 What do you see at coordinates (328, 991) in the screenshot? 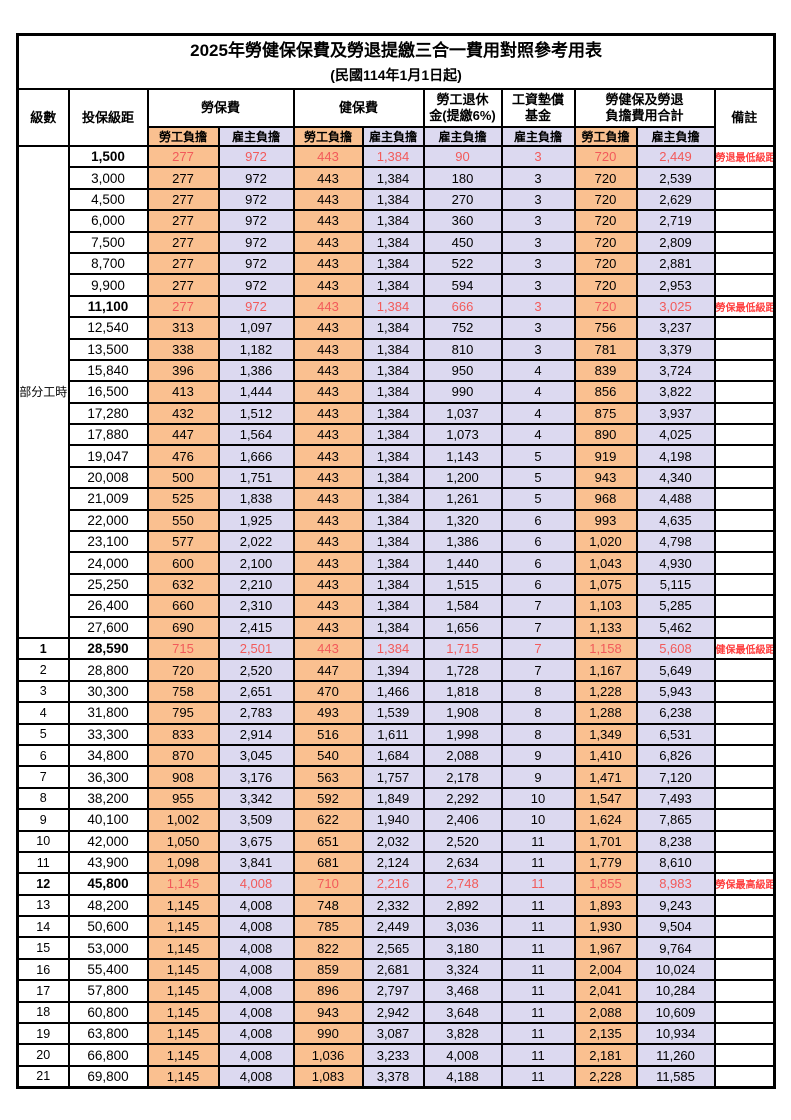
I see `value-cell: 896` at bounding box center [328, 991].